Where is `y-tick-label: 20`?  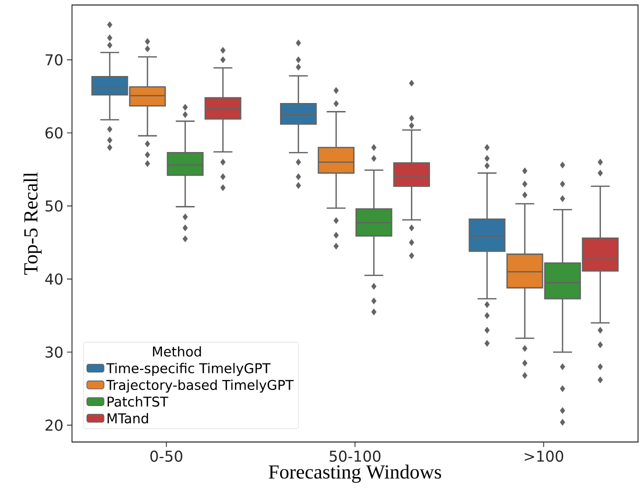
y-tick-label: 20 is located at coordinates (54, 425).